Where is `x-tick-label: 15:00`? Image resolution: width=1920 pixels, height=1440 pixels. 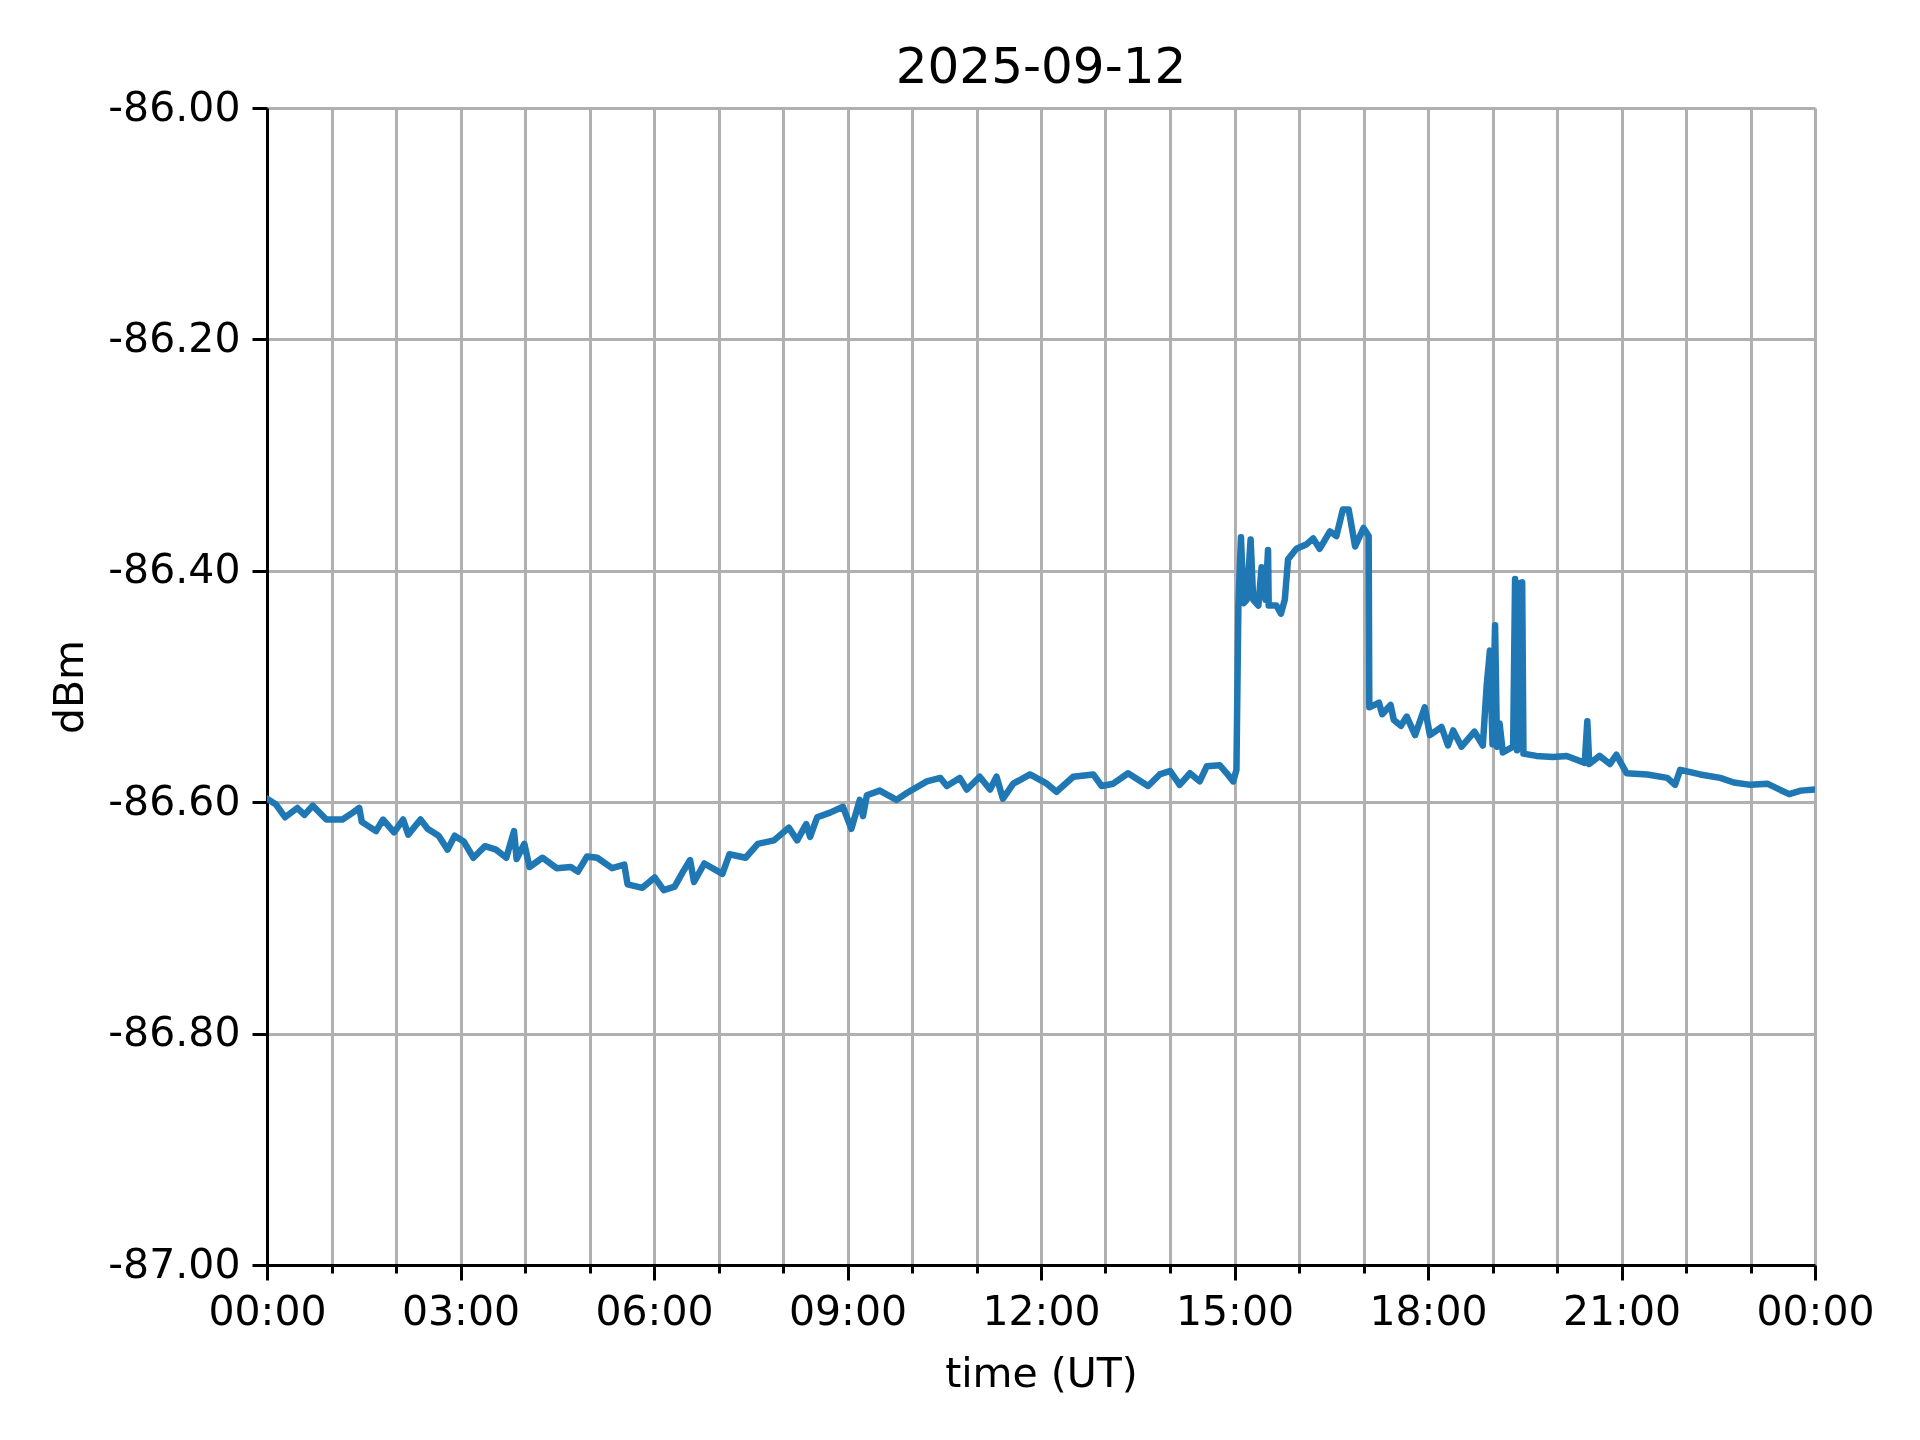
x-tick-label: 15:00 is located at coordinates (1235, 1310).